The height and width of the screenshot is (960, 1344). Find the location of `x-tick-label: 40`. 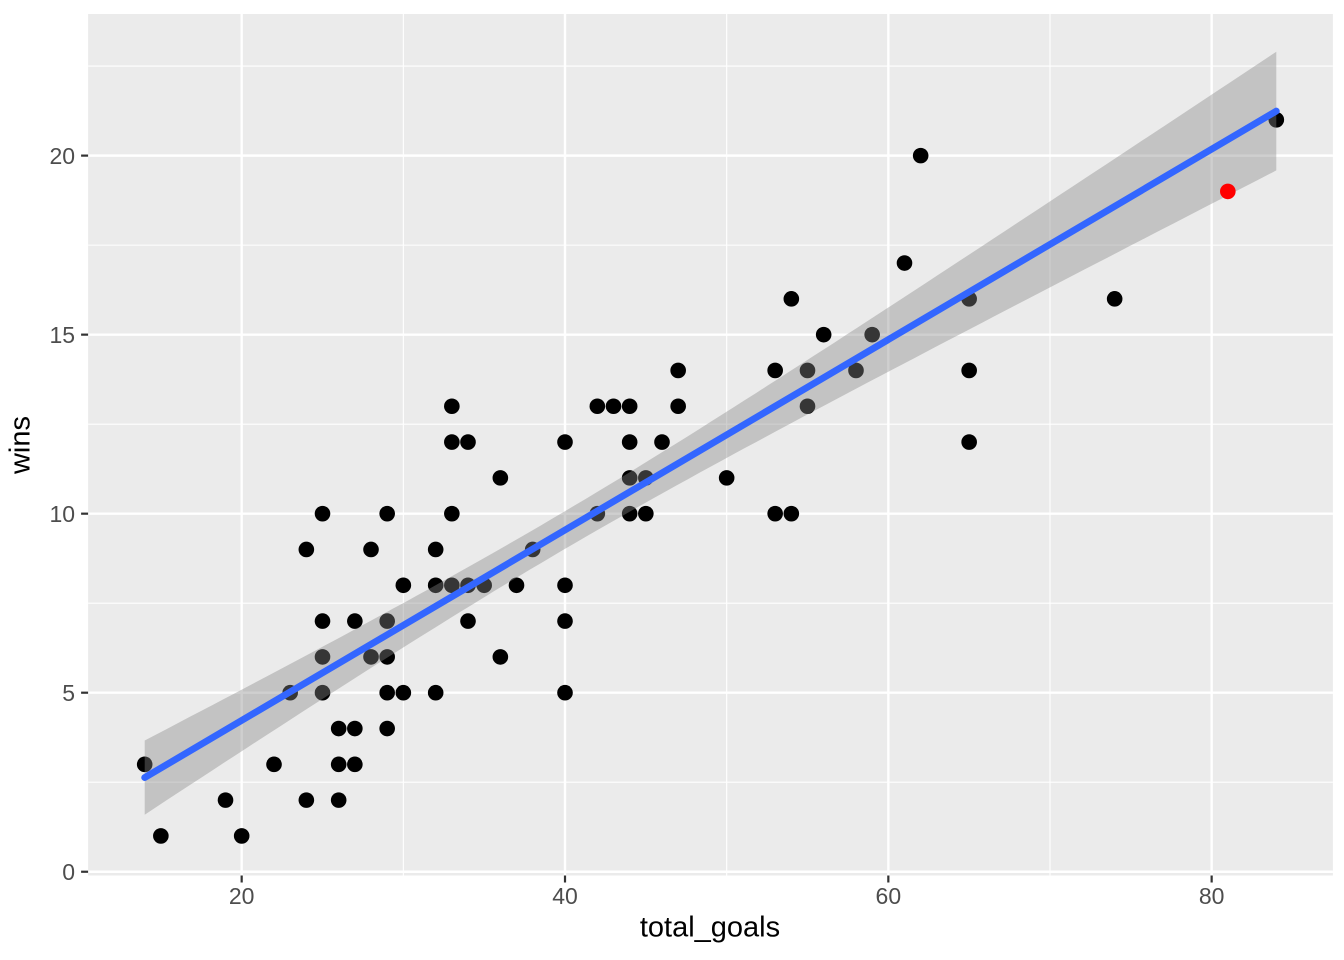

x-tick-label: 40 is located at coordinates (565, 896).